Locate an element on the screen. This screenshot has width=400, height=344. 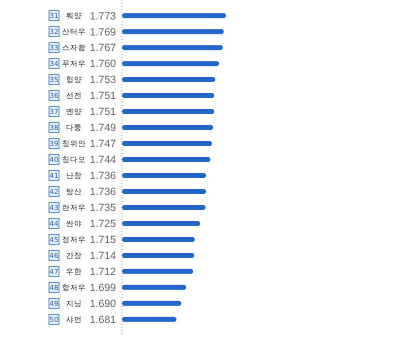
data-label: 1.690 is located at coordinates (103, 304).